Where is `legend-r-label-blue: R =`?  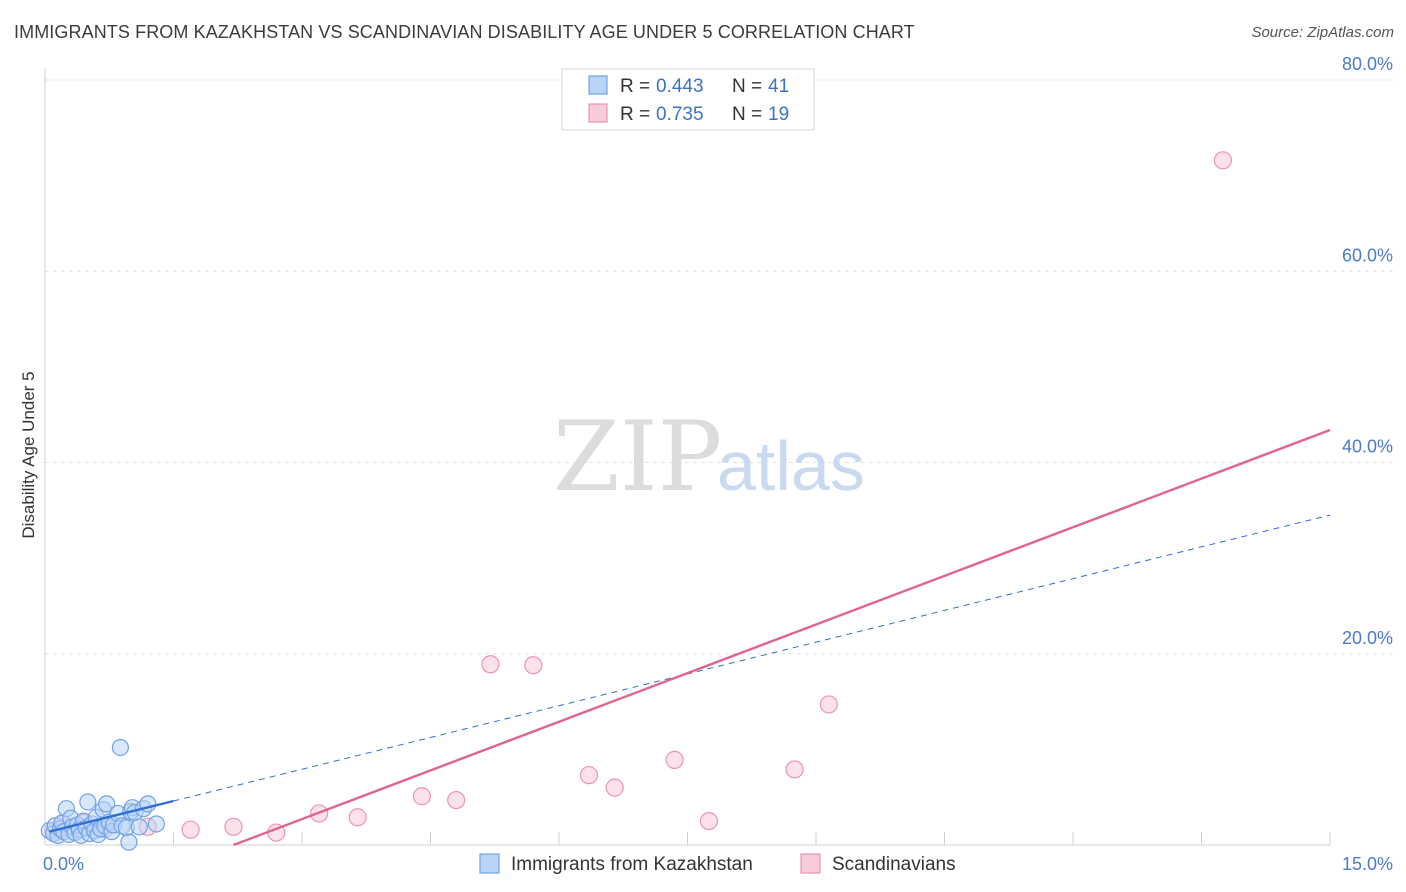
legend-r-label-blue: R = is located at coordinates (635, 86).